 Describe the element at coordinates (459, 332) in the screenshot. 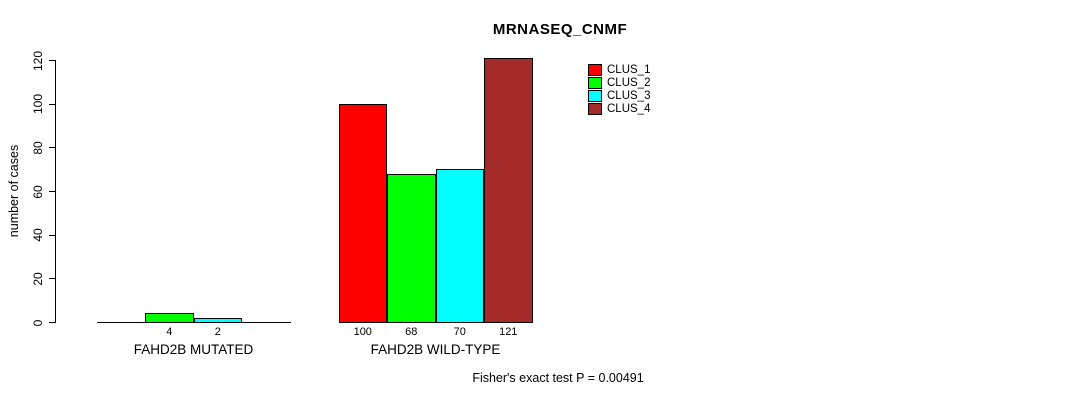

I see `bar-value-label: 70` at that location.